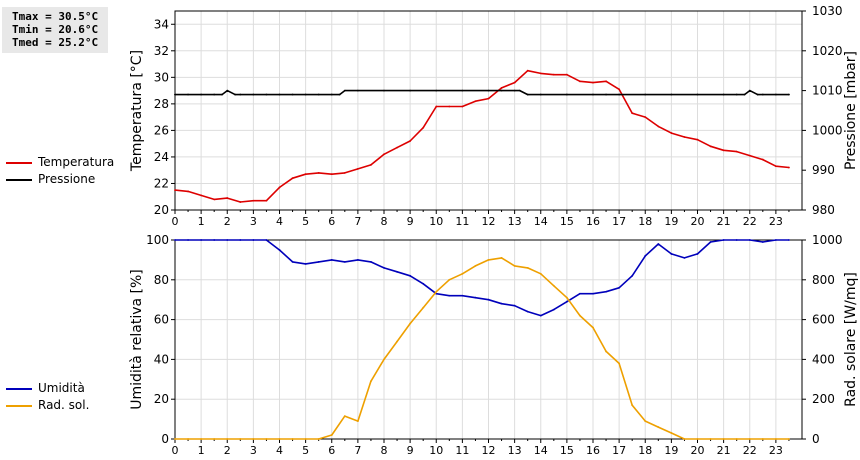 This screenshot has height=460, width=860. Describe the element at coordinates (462, 450) in the screenshot. I see `panel2-x-tick-label: 11` at that location.